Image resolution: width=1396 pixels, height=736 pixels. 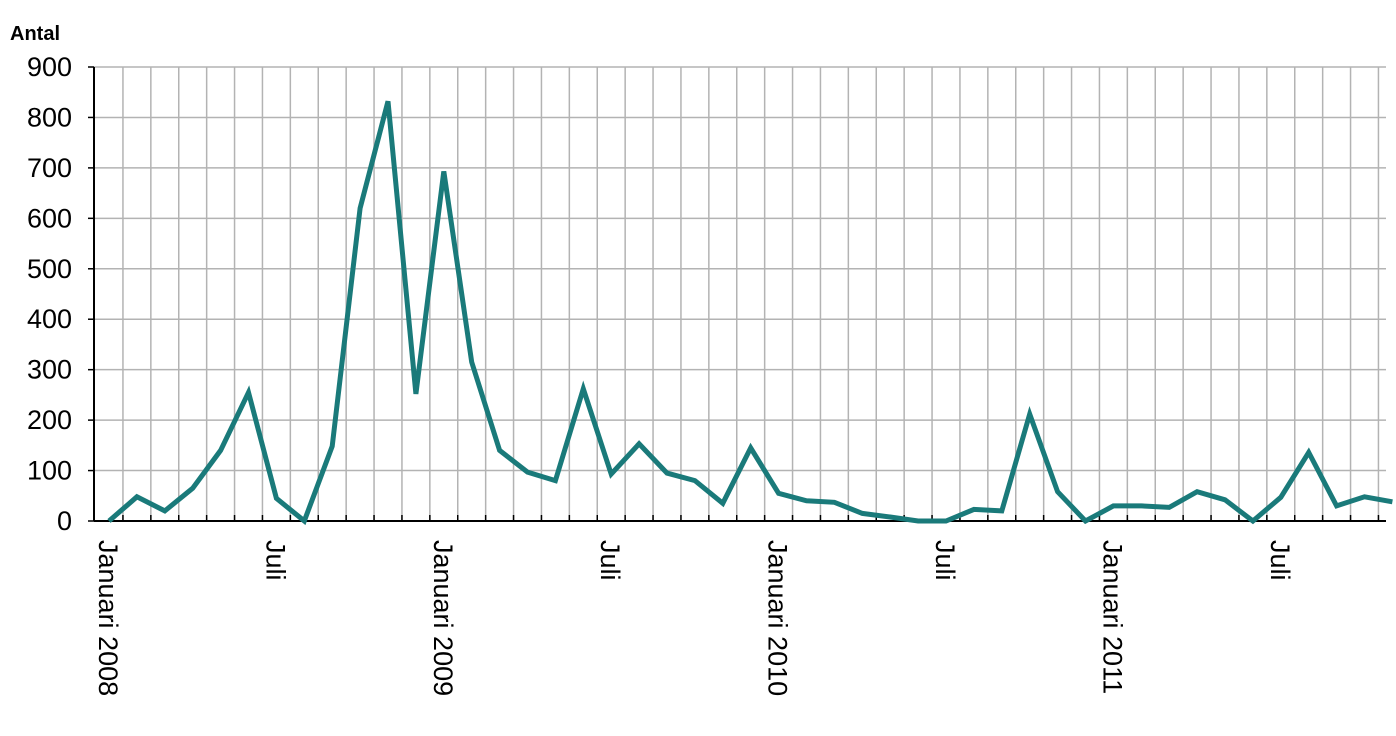 I want to click on y-tick-label: 500, so click(x=49, y=269).